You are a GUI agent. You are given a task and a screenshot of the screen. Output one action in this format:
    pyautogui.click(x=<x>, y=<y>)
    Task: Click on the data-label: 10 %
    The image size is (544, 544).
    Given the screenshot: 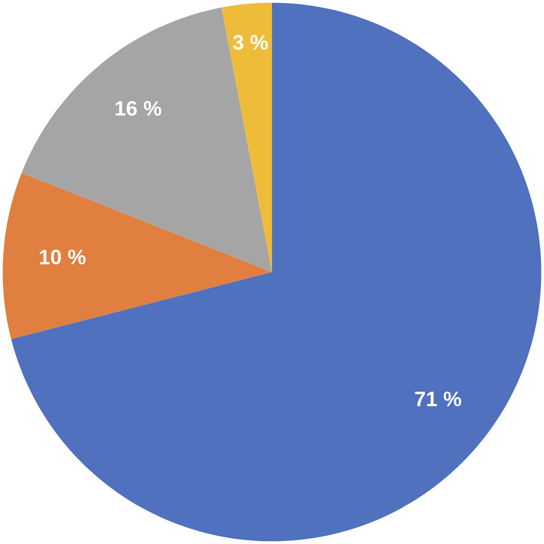 What is the action you would take?
    pyautogui.click(x=63, y=257)
    